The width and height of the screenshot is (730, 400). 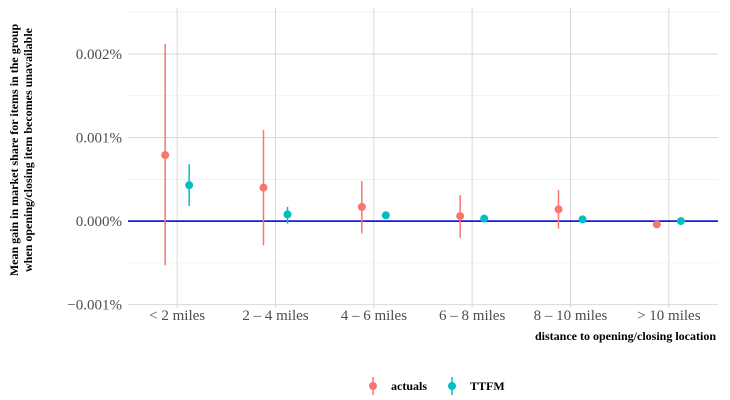 What do you see at coordinates (409, 386) in the screenshot?
I see `legend-label: actuals` at bounding box center [409, 386].